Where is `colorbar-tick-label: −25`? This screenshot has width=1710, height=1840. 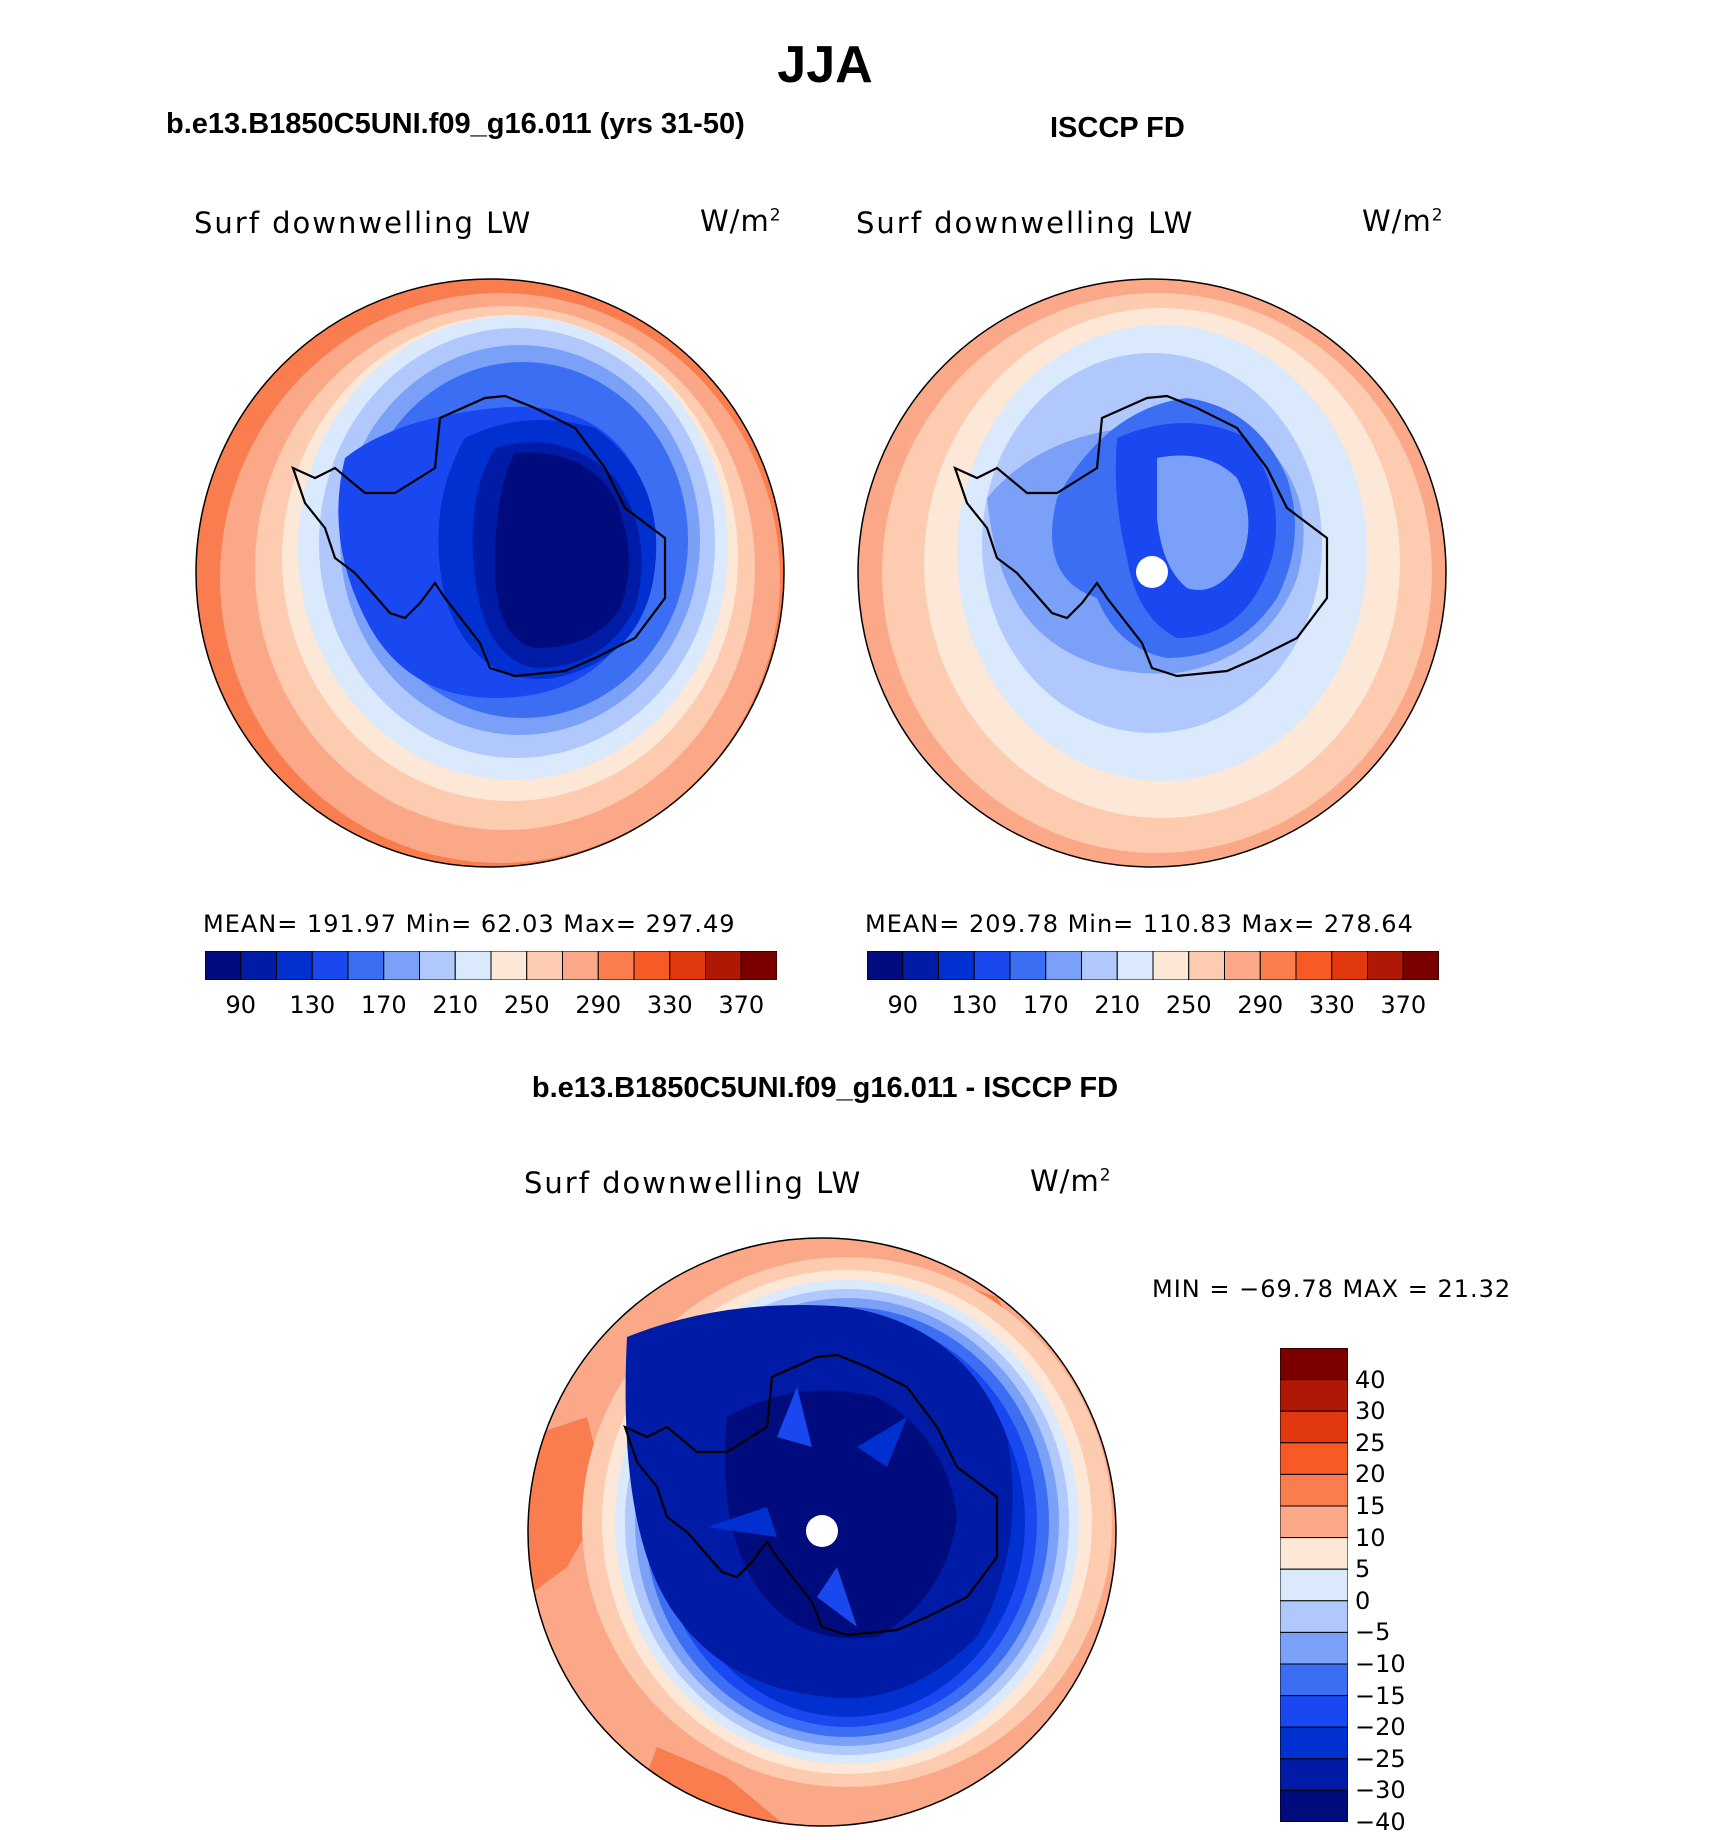
colorbar-tick-label: −25 is located at coordinates (1380, 1758).